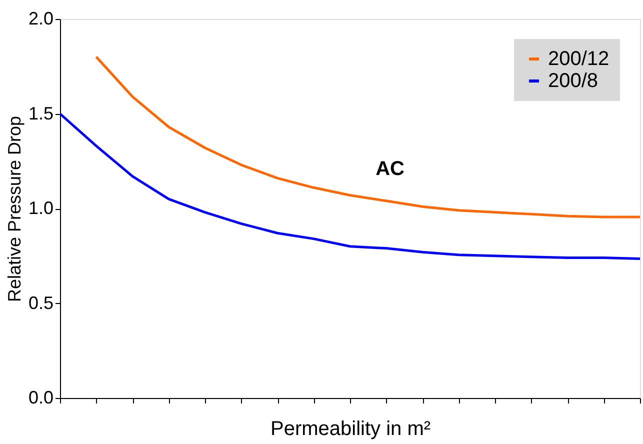 The width and height of the screenshot is (643, 444). What do you see at coordinates (41, 18) in the screenshot?
I see `y-tick-label: 2.0` at bounding box center [41, 18].